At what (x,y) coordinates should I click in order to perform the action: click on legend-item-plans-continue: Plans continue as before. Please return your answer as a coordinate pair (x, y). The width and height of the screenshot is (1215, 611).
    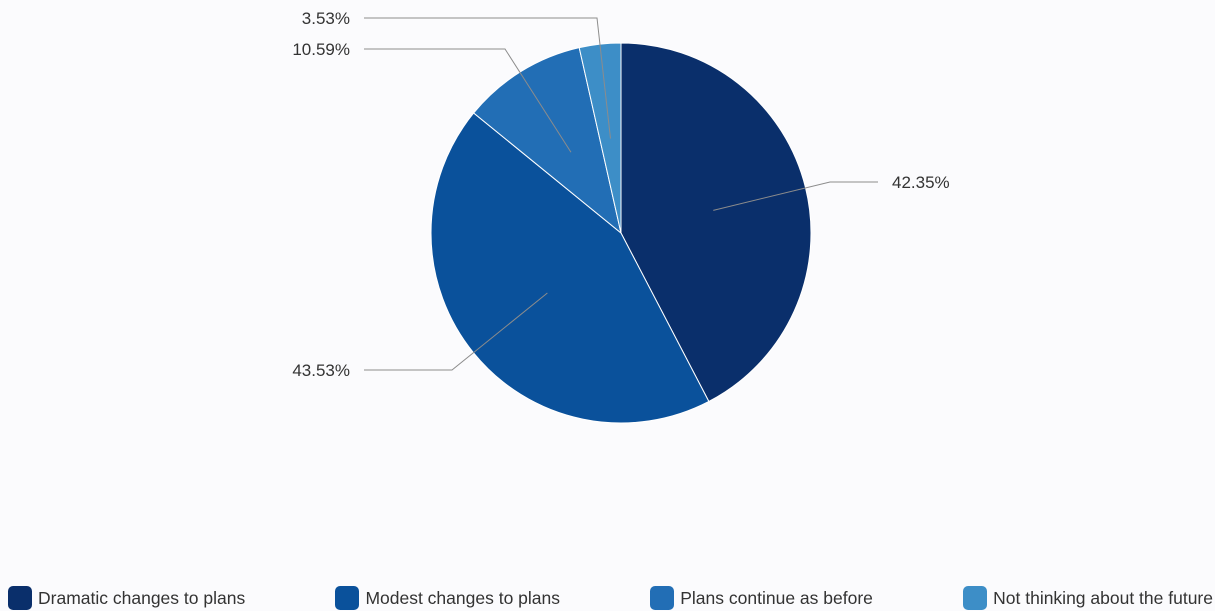
    Looking at the image, I should click on (761, 598).